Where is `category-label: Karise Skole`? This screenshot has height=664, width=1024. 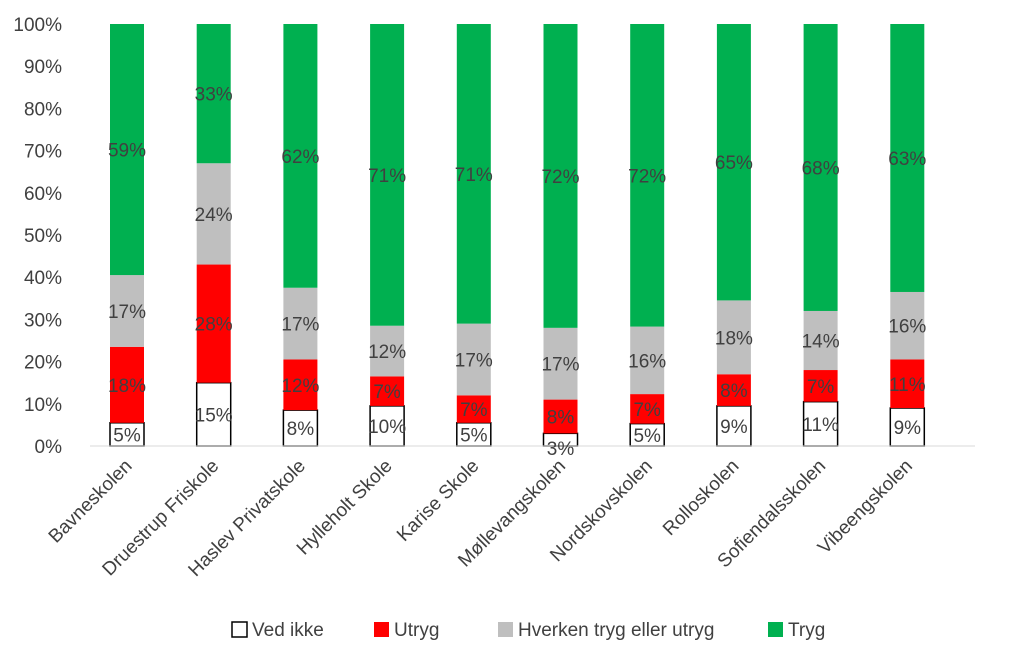
category-label: Karise Skole is located at coordinates (438, 501).